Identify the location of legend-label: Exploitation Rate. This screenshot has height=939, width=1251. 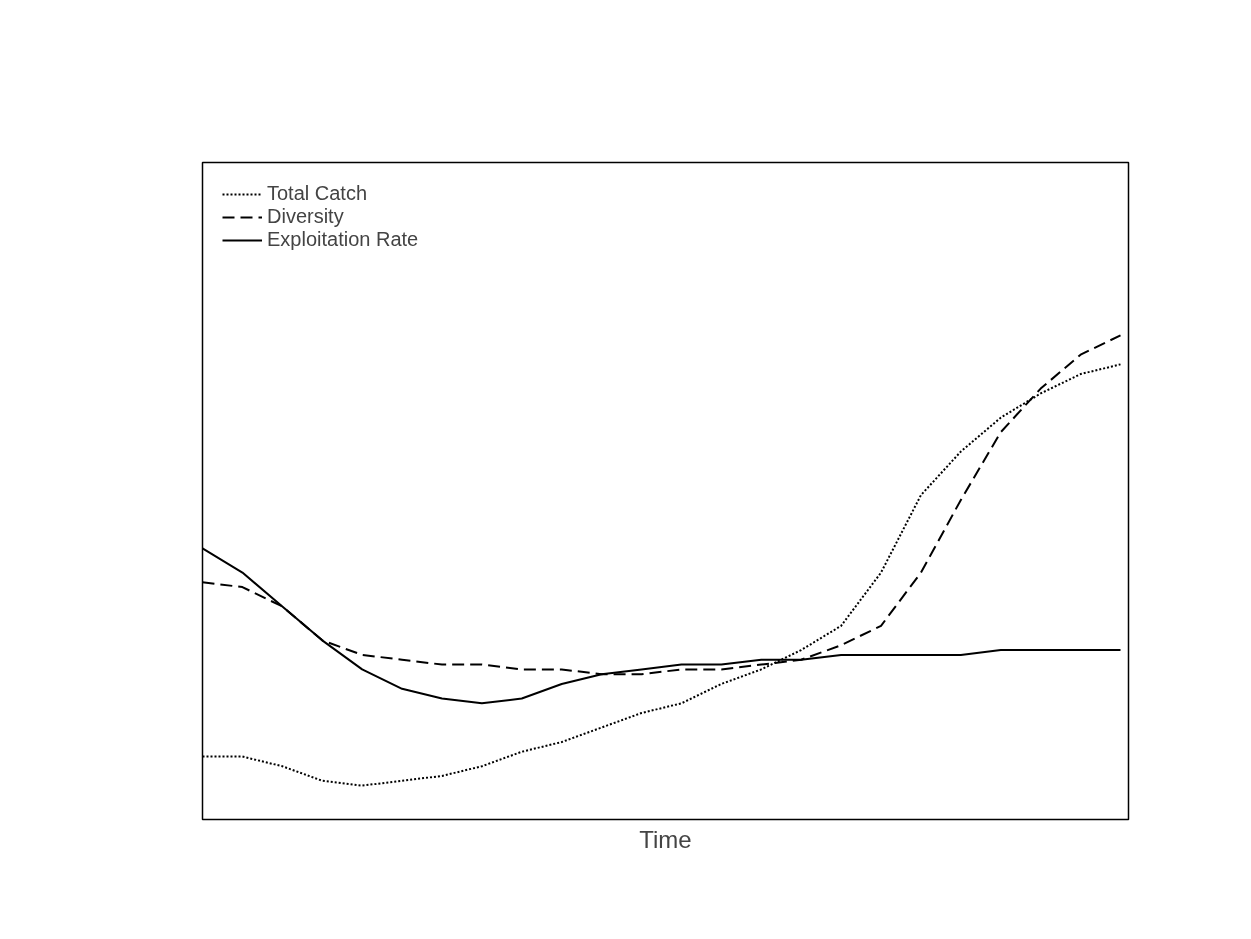
(343, 239).